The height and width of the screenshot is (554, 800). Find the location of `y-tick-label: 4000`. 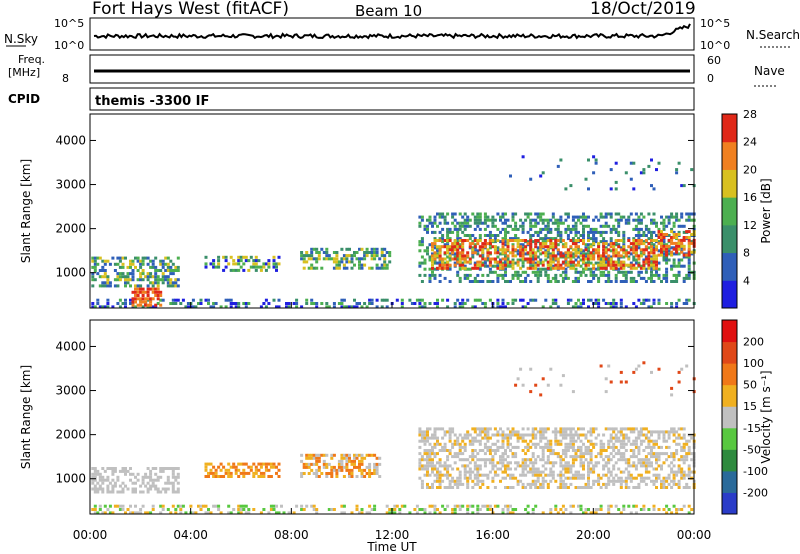

y-tick-label: 4000 is located at coordinates (70, 346).